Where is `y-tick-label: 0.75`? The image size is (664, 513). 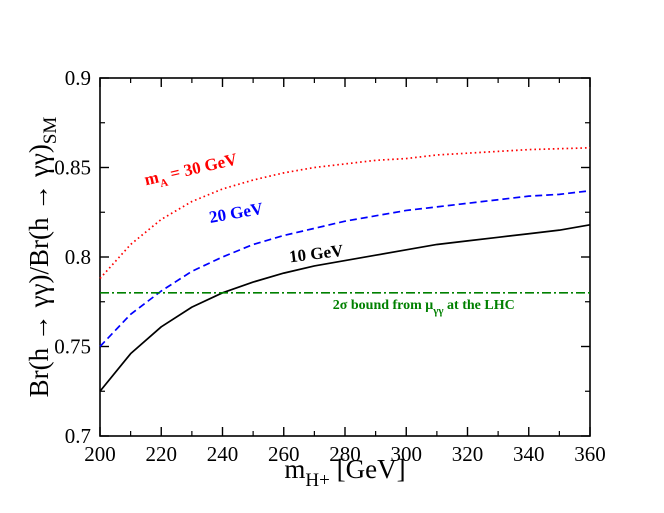
y-tick-label: 0.75 is located at coordinates (72, 347).